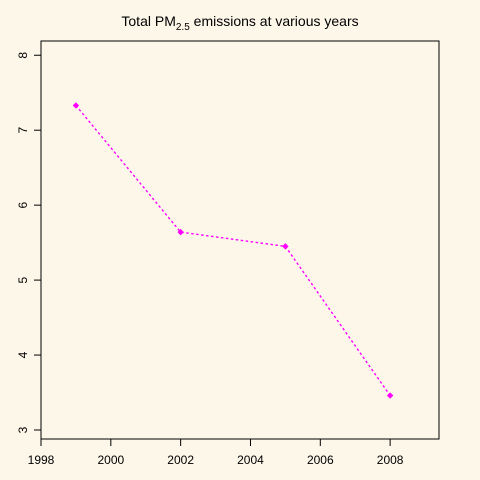  I want to click on y-tick-label: 7, so click(23, 130).